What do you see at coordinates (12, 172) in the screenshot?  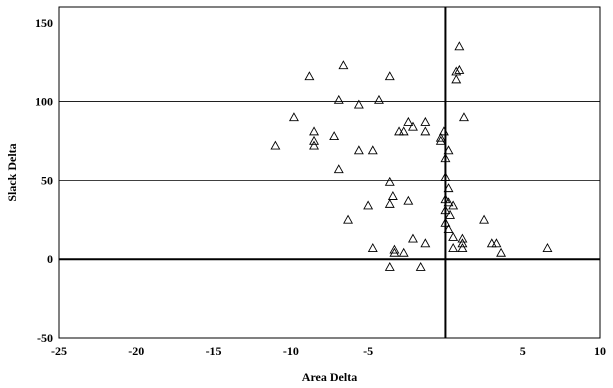 I see `y-axis-title: Slack Delta` at bounding box center [12, 172].